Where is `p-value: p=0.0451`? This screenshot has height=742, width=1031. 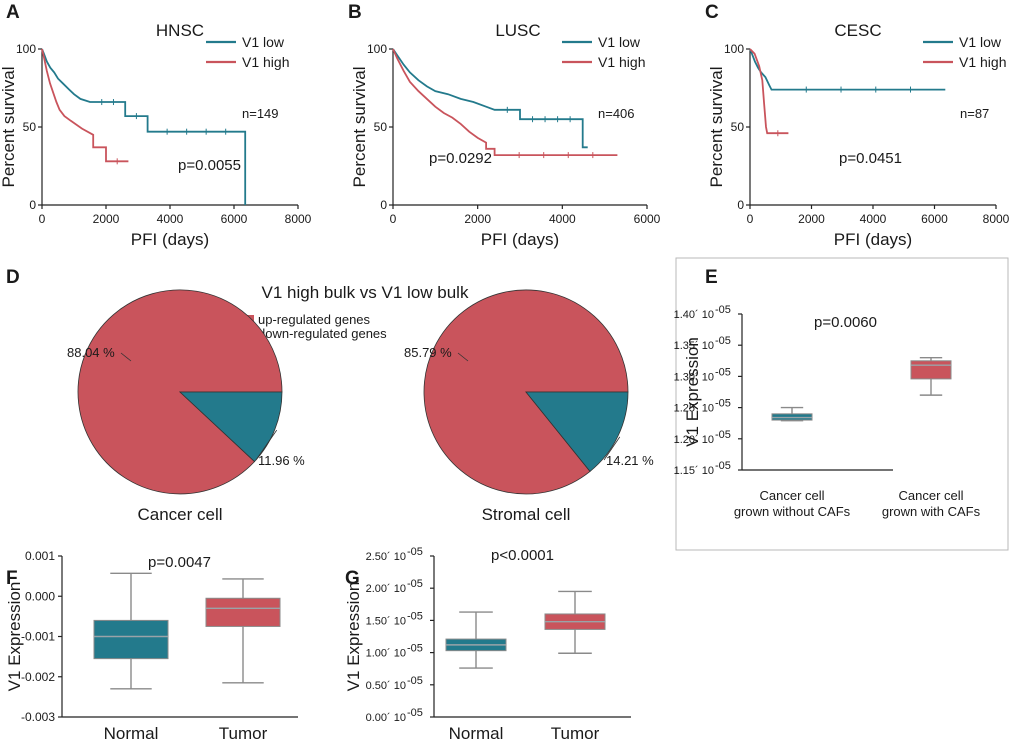 p-value: p=0.0451 is located at coordinates (870, 158).